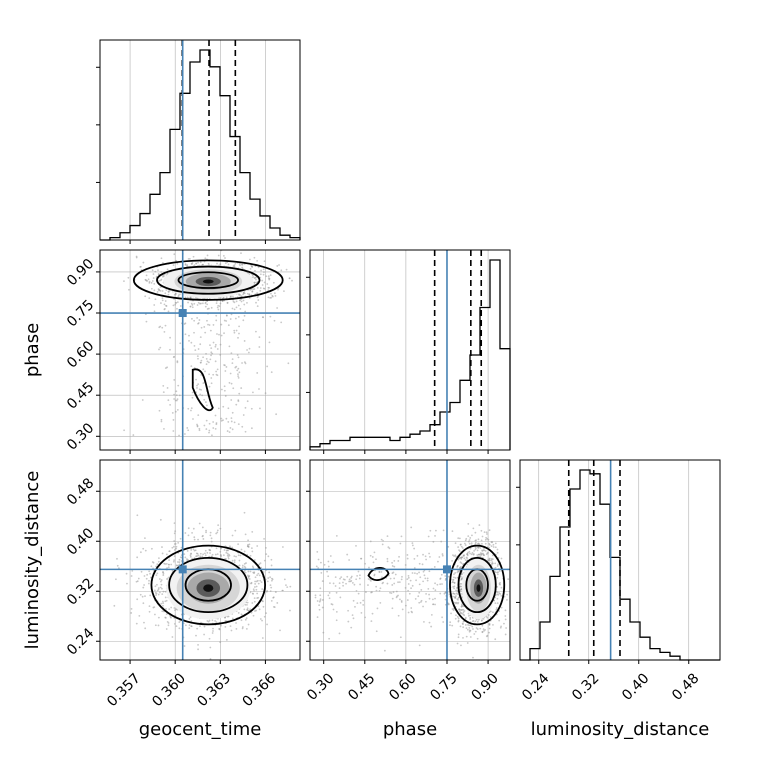 This screenshot has width=760, height=760. I want to click on xlabel-luminosity-distance: luminosity_distance, so click(620, 729).